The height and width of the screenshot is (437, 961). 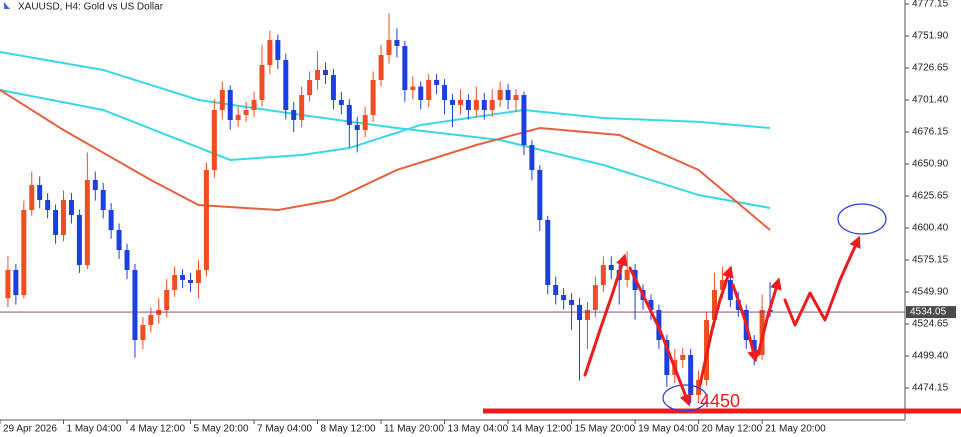 I want to click on x-tick-label: 15 May 20:00, so click(x=605, y=429).